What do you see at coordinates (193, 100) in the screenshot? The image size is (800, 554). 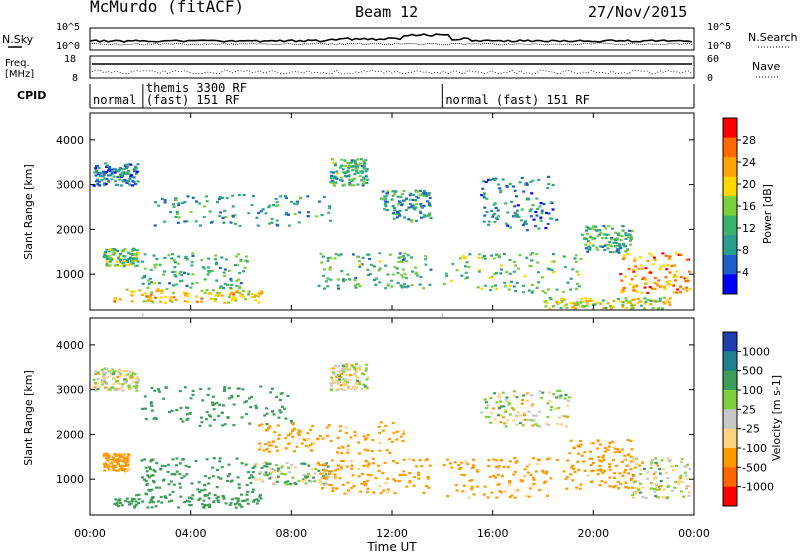 I see `cpid-segment-text: (fast) 151 RF` at bounding box center [193, 100].